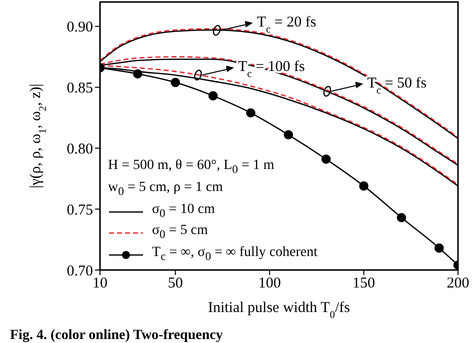  What do you see at coordinates (458, 284) in the screenshot?
I see `x-tick-label: 200` at bounding box center [458, 284].